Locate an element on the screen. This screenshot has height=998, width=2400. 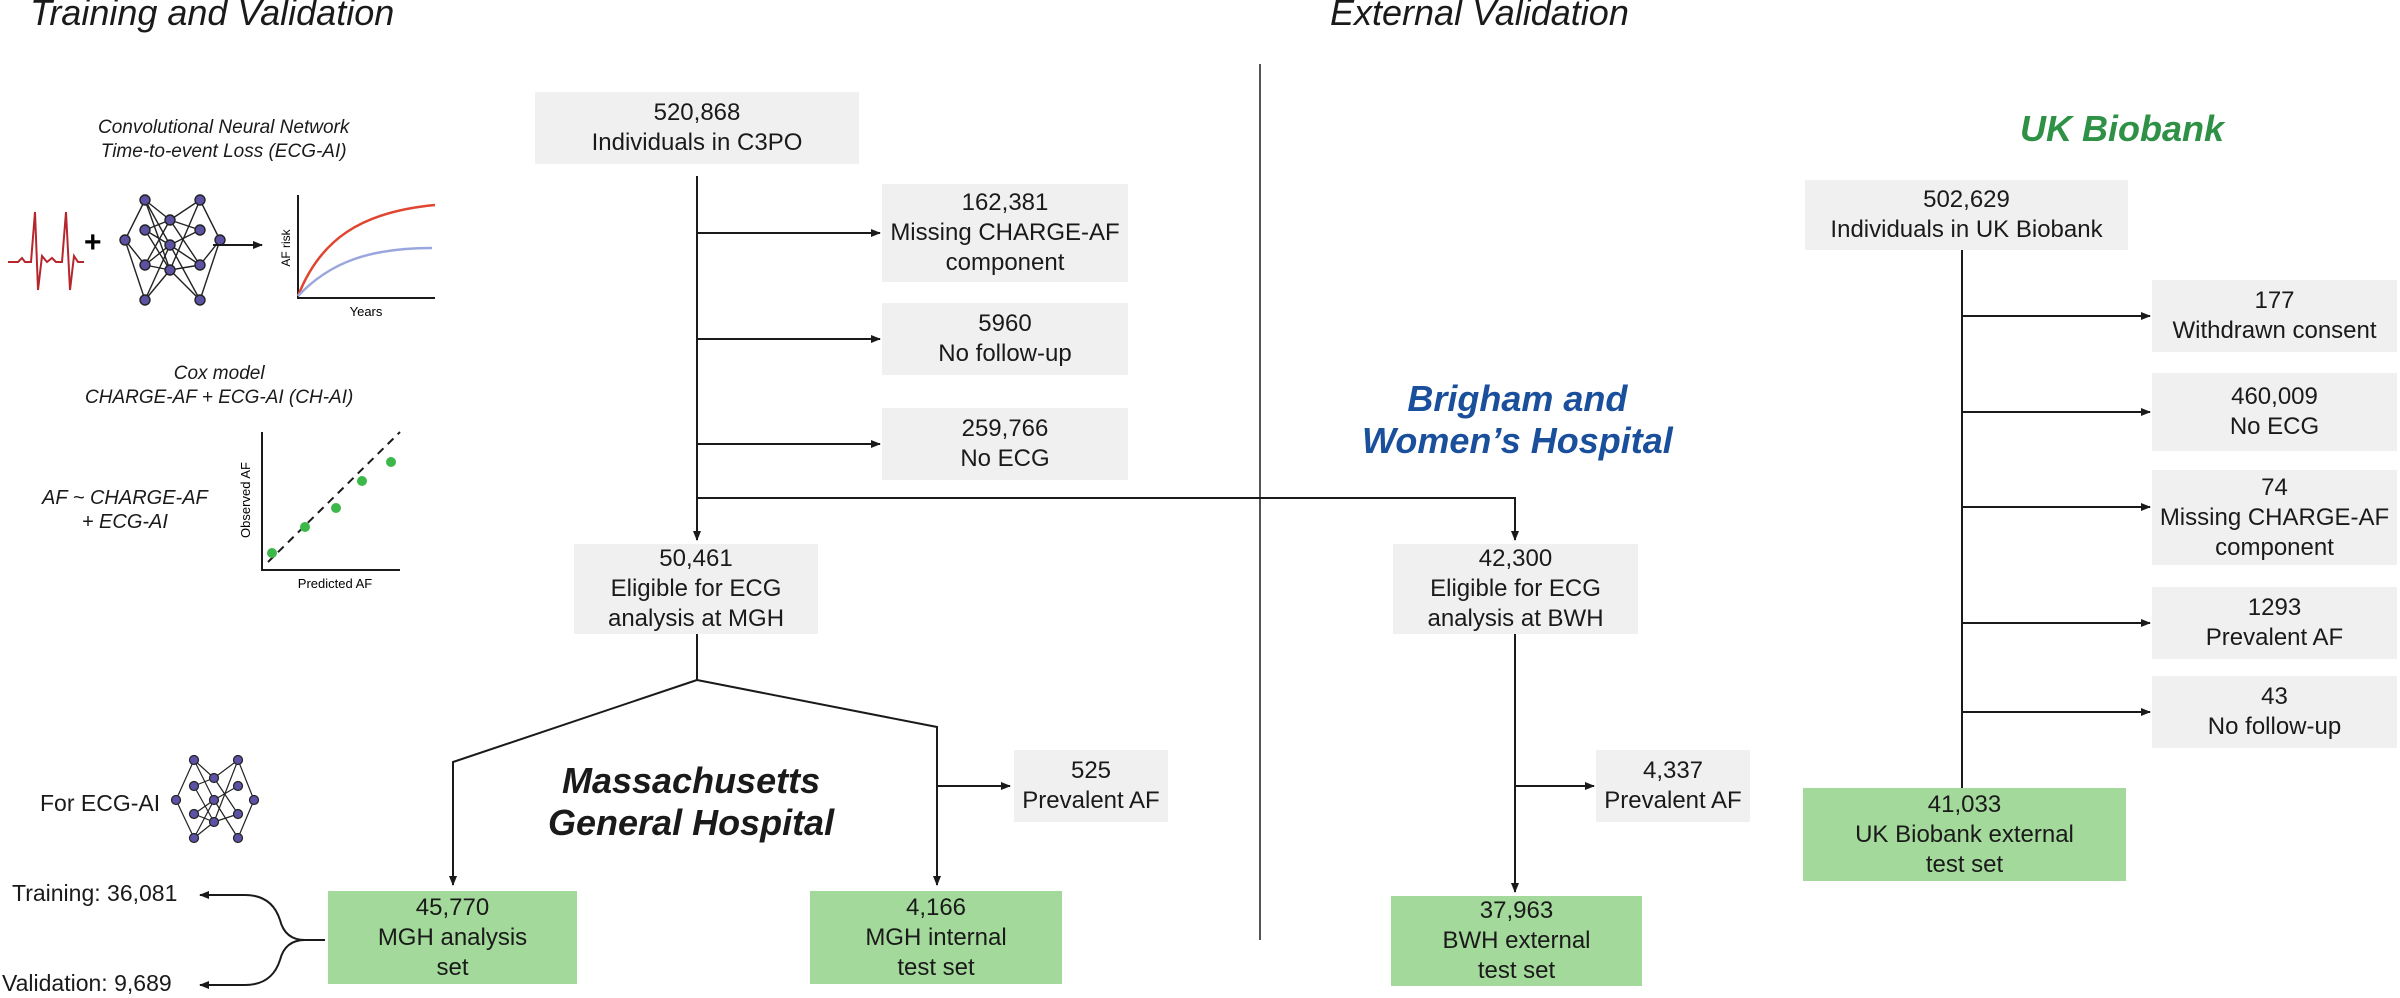
risk-ylabel: AF risk is located at coordinates (286, 247).